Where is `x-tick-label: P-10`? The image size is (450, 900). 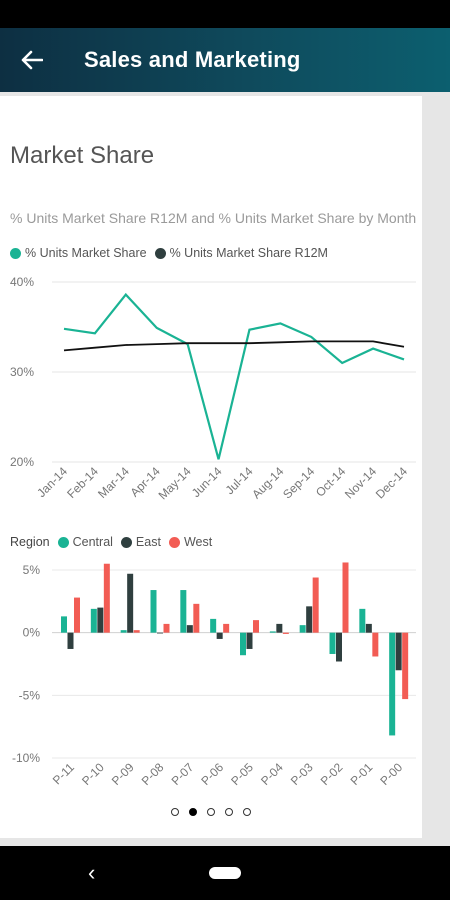
x-tick-label: P-10 is located at coordinates (93, 774).